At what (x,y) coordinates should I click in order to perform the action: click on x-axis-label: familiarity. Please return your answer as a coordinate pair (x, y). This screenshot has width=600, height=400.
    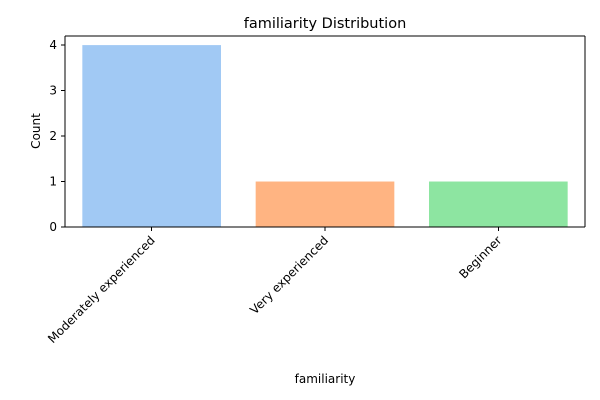
    Looking at the image, I should click on (325, 379).